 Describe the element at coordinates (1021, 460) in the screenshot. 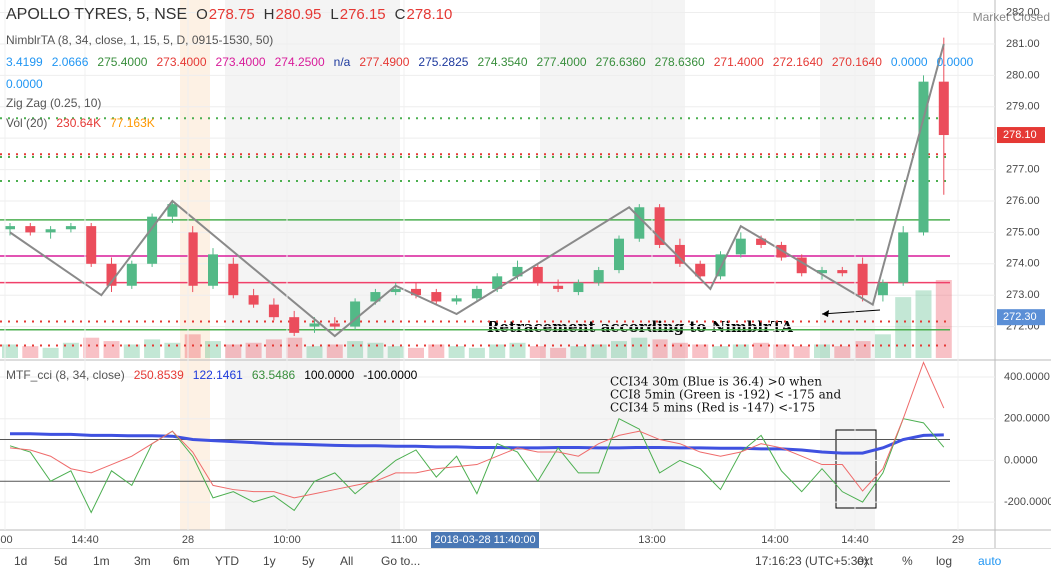

I see `y-tick-label: 0.0000` at that location.